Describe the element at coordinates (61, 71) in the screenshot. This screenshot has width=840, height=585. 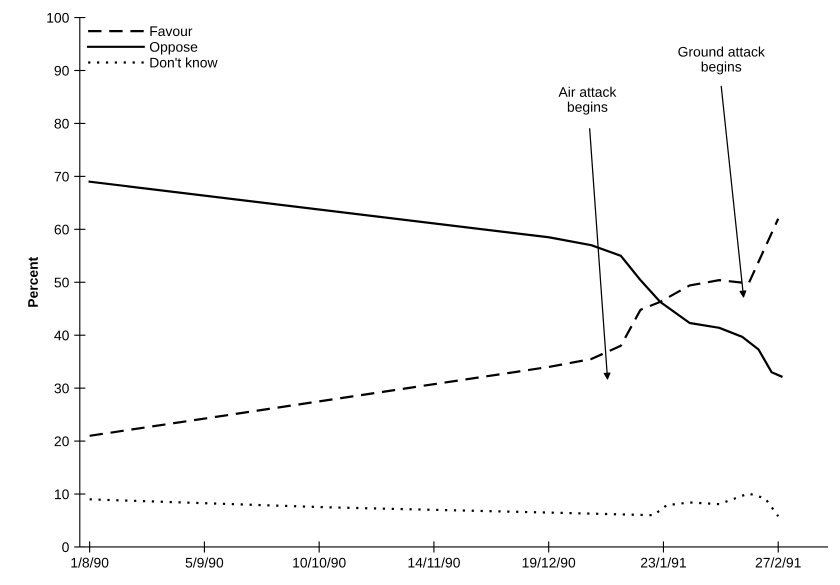
I see `y-tick-label: 90` at that location.